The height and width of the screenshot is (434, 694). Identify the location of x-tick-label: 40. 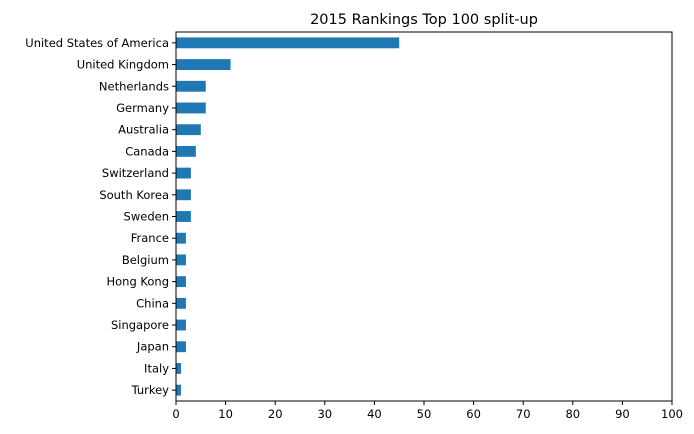
(374, 414).